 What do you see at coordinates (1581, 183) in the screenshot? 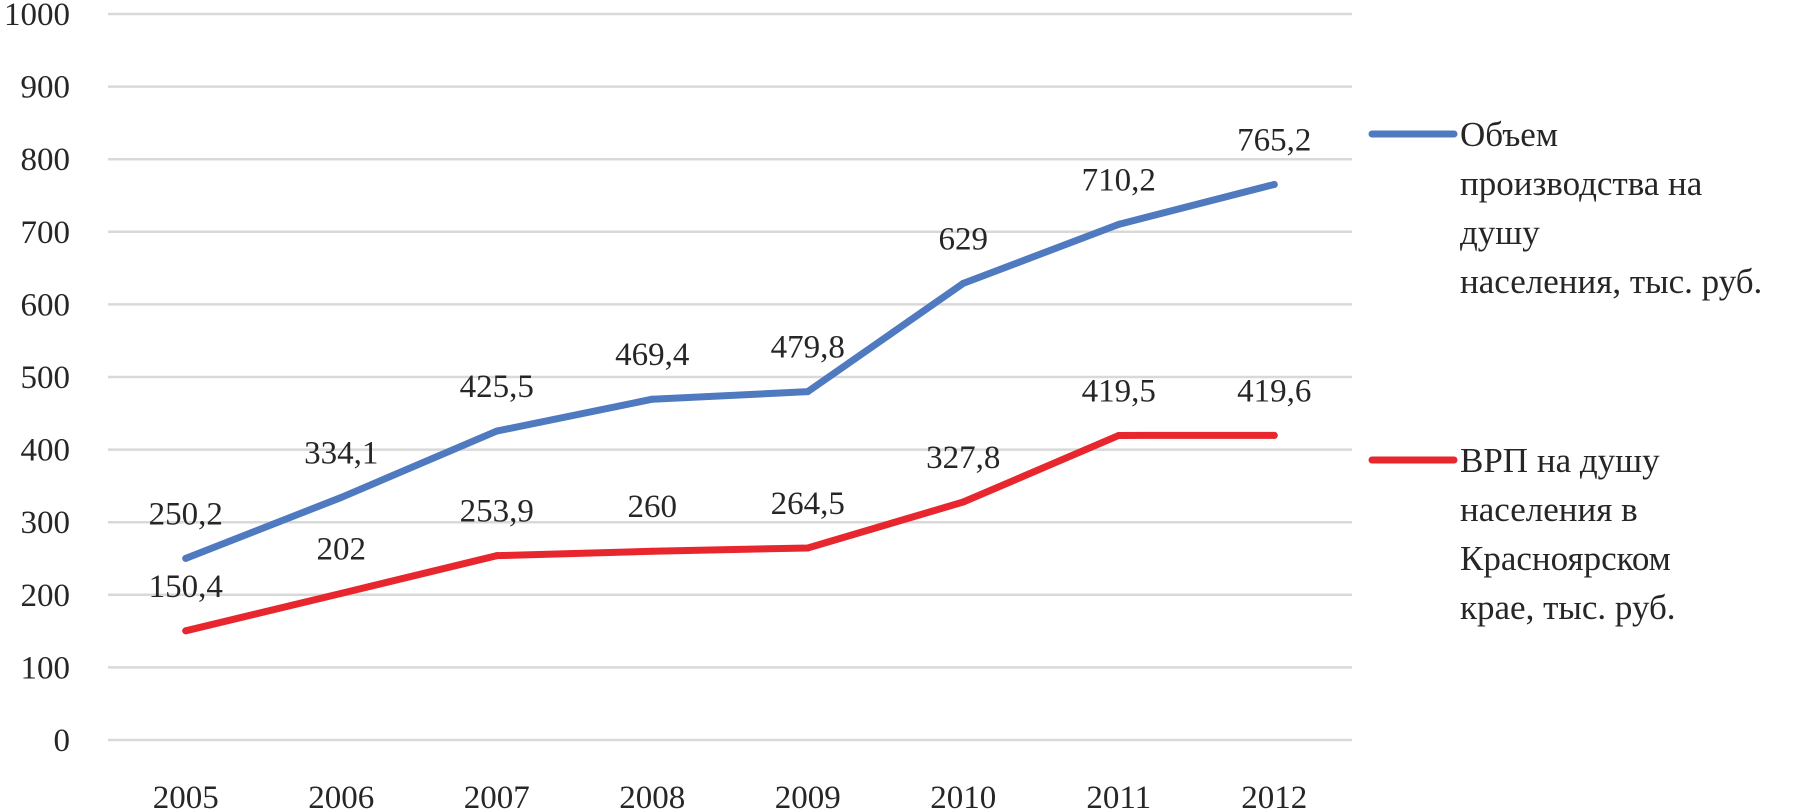
I see `legend-label-1: производства на` at bounding box center [1581, 183].